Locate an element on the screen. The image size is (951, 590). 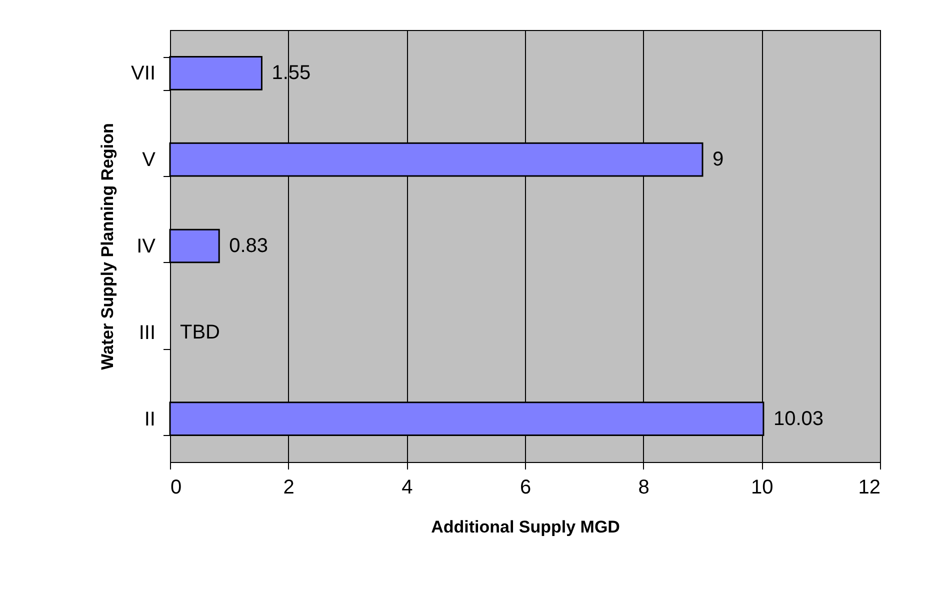
data-label: 9 is located at coordinates (718, 159).